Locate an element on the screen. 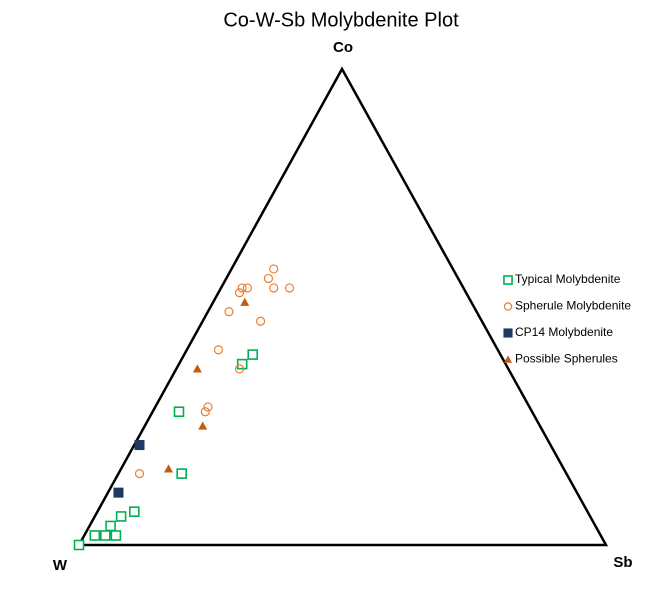 This screenshot has height=600, width=662. vertex-label: Co is located at coordinates (343, 47).